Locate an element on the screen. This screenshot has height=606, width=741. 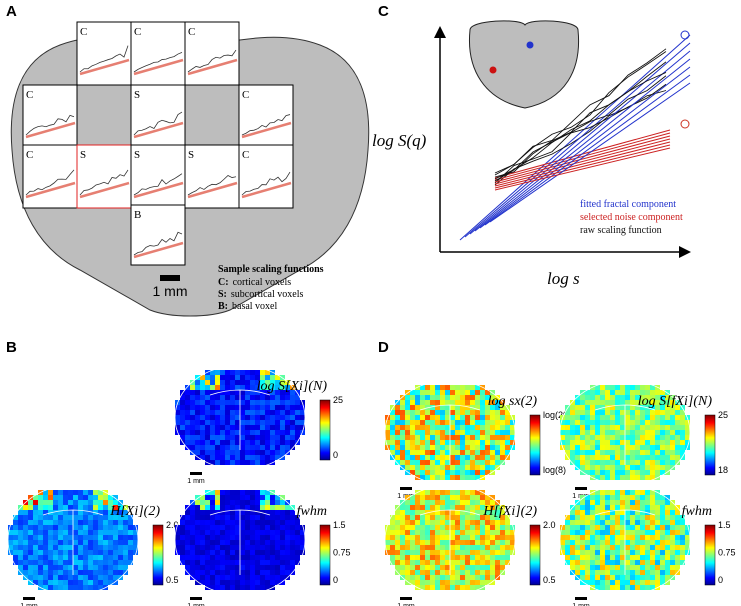
colorbar-tick: 0.75 is located at coordinates (727, 553).